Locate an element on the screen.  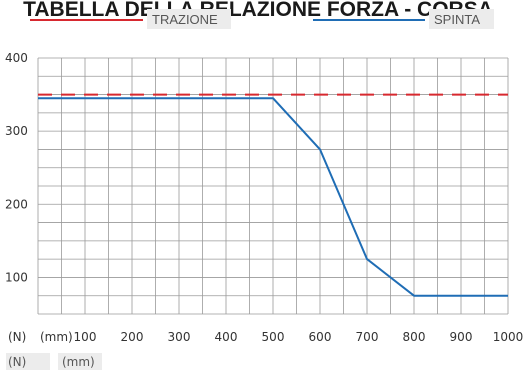
x-tick-label-1000: 1000 is located at coordinates (508, 337).